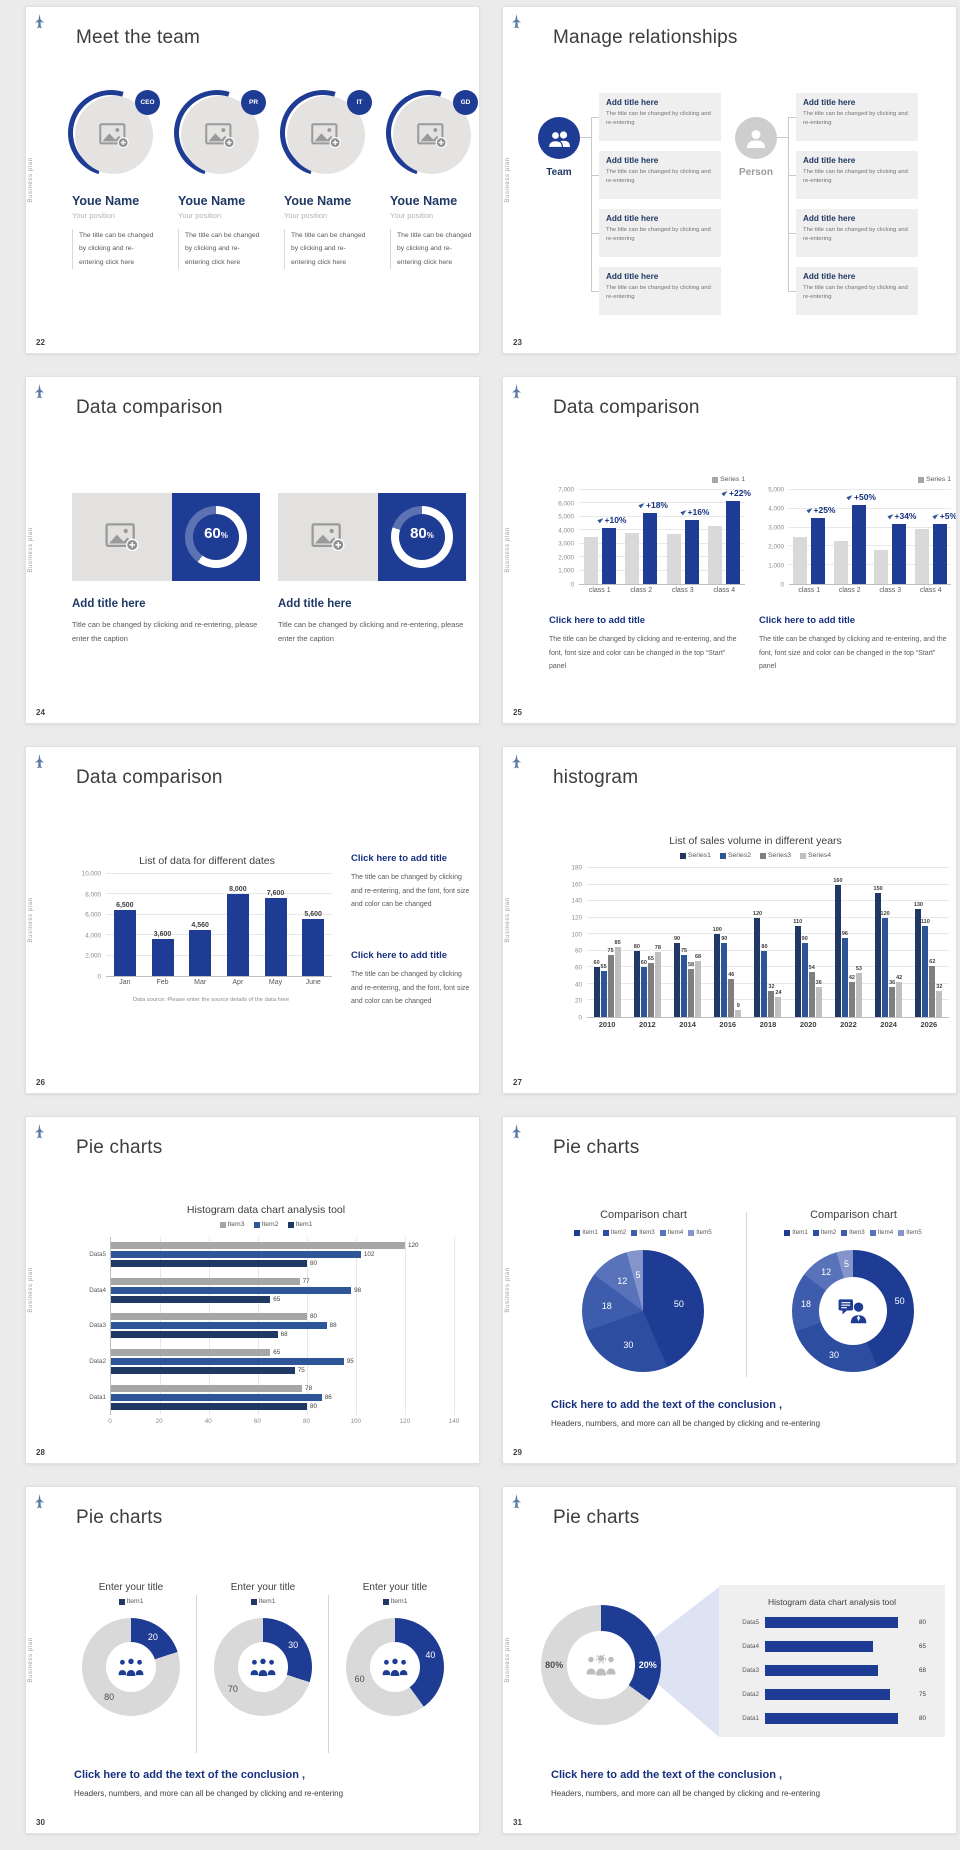  What do you see at coordinates (399, 858) in the screenshot?
I see `block-title: Click here to add title` at bounding box center [399, 858].